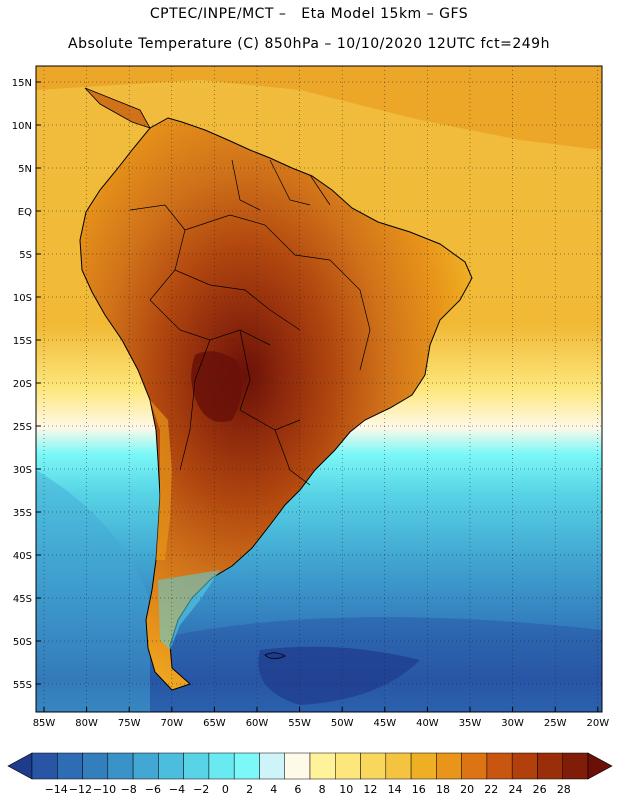 The height and width of the screenshot is (800, 618). I want to click on latitude-tick-label: 25S, so click(22, 427).